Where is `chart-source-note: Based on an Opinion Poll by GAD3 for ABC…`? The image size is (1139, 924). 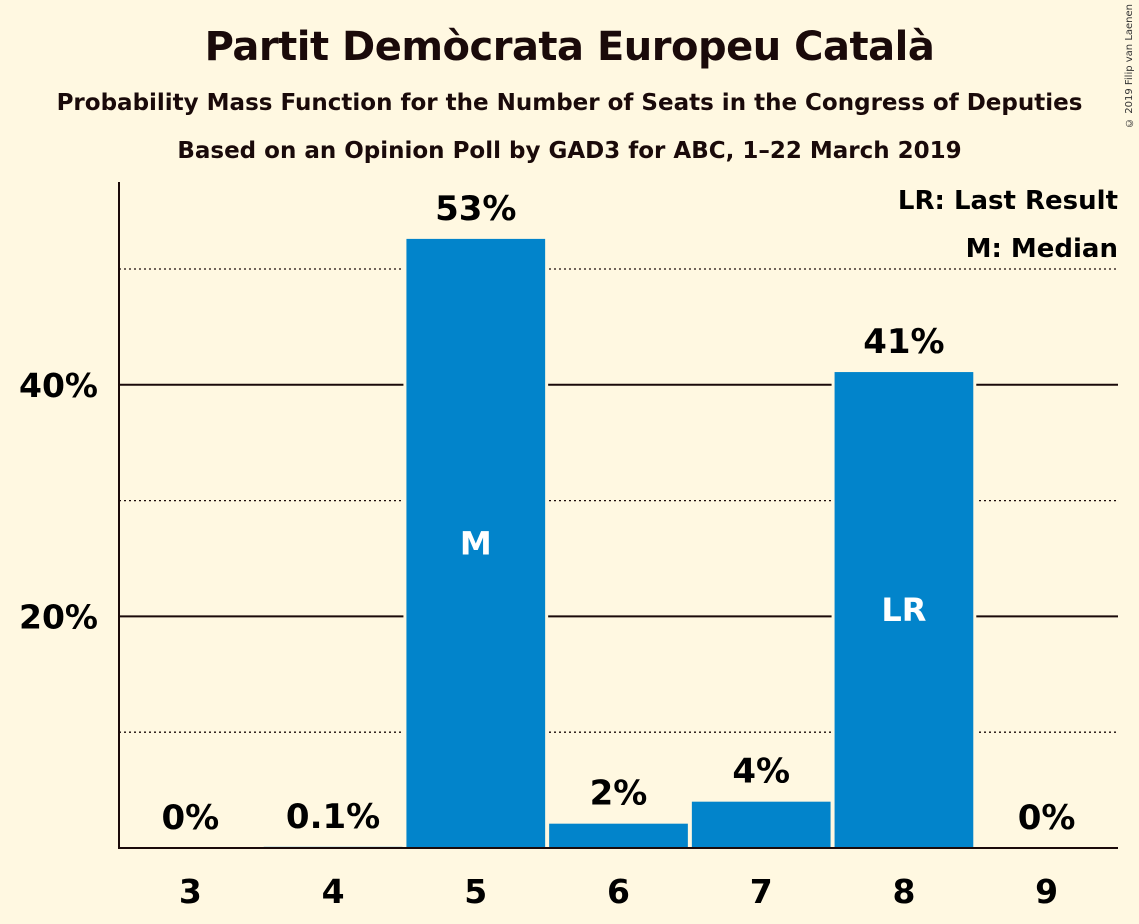 chart-source-note: Based on an Opinion Poll by GAD3 for ABC… is located at coordinates (569, 151).